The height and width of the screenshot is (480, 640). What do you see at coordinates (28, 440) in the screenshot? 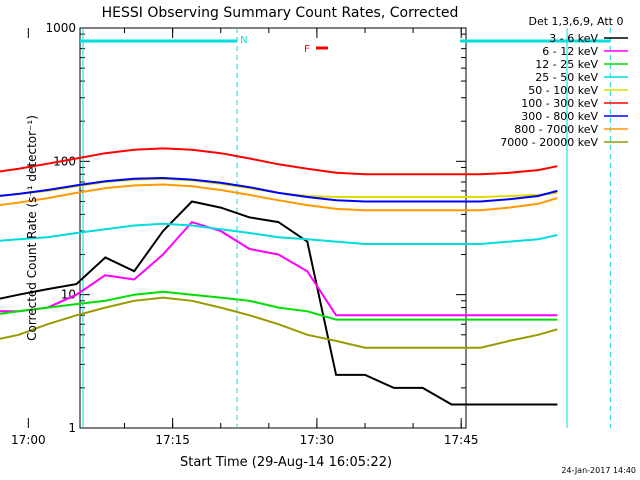
I see `x-tick-label: 17:00` at bounding box center [28, 440].